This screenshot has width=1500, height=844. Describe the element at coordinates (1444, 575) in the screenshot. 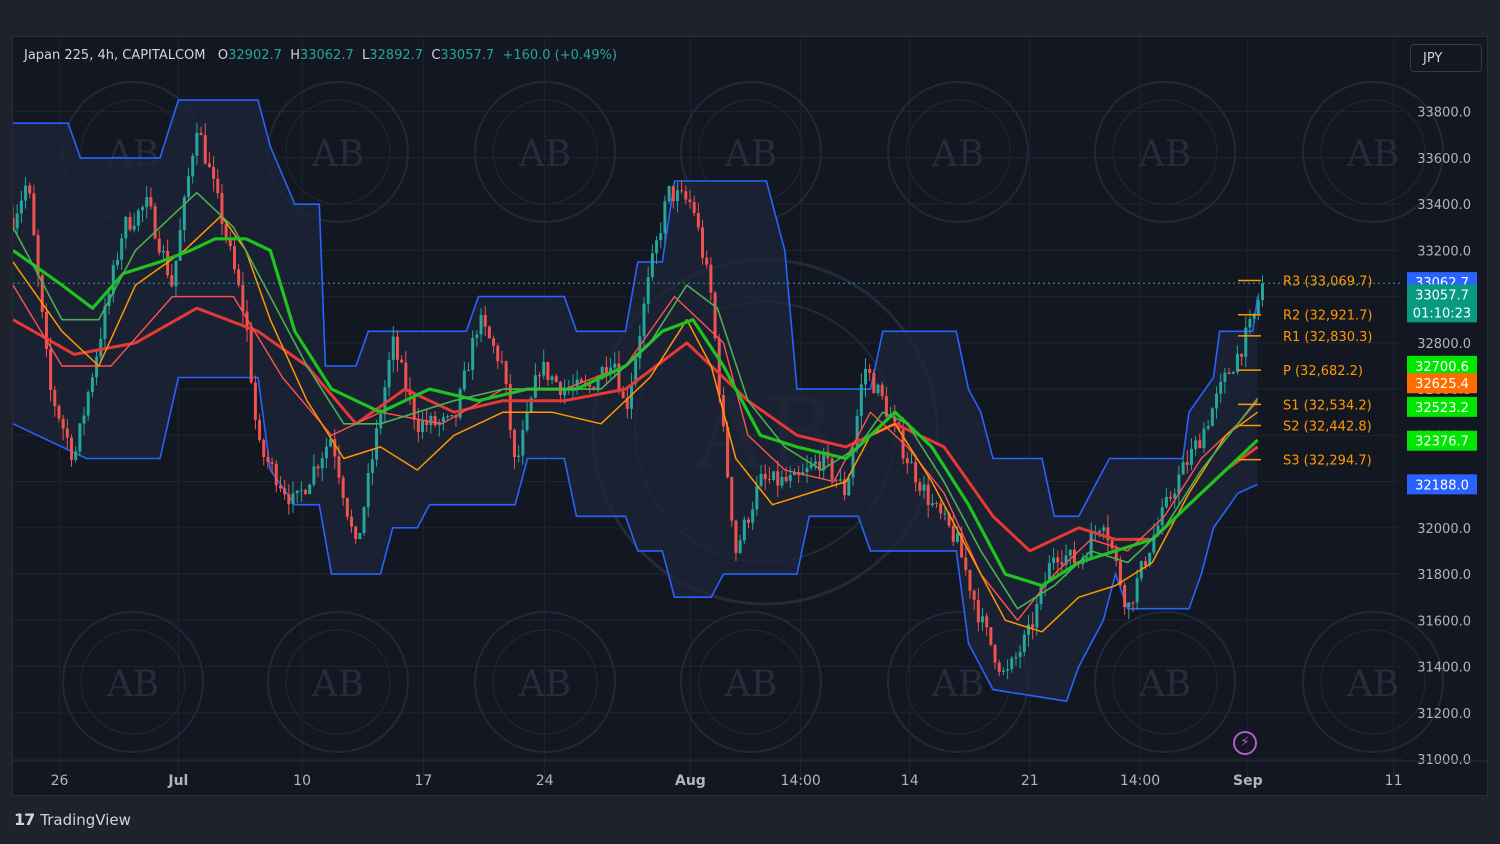

I see `price-axis-label: 31800.0` at that location.